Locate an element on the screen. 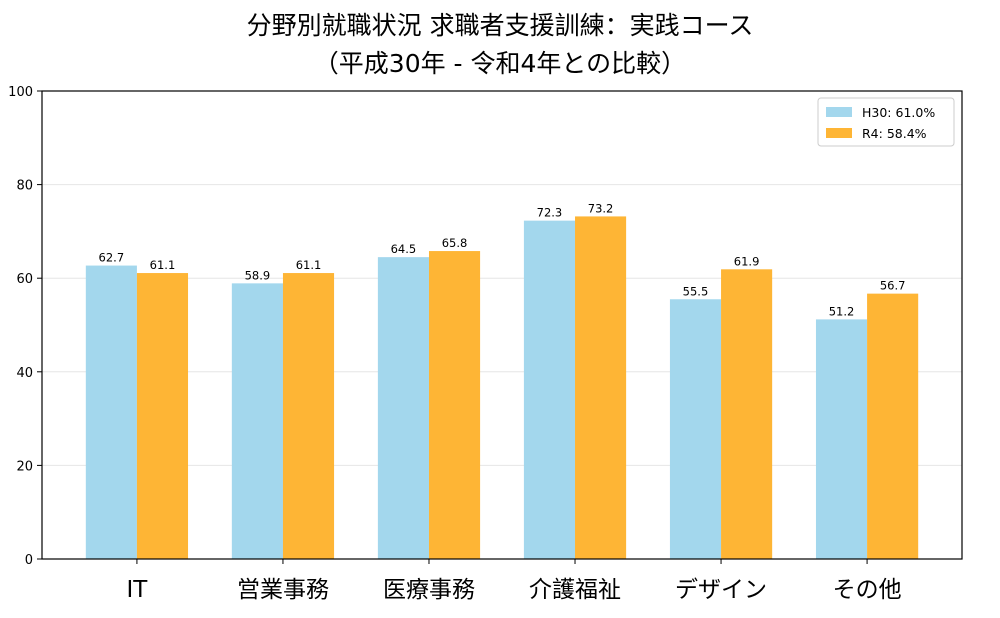 This screenshot has height=618, width=1000. chart-subtitle: （平成30年 - 令和4年との比較） is located at coordinates (500, 63).